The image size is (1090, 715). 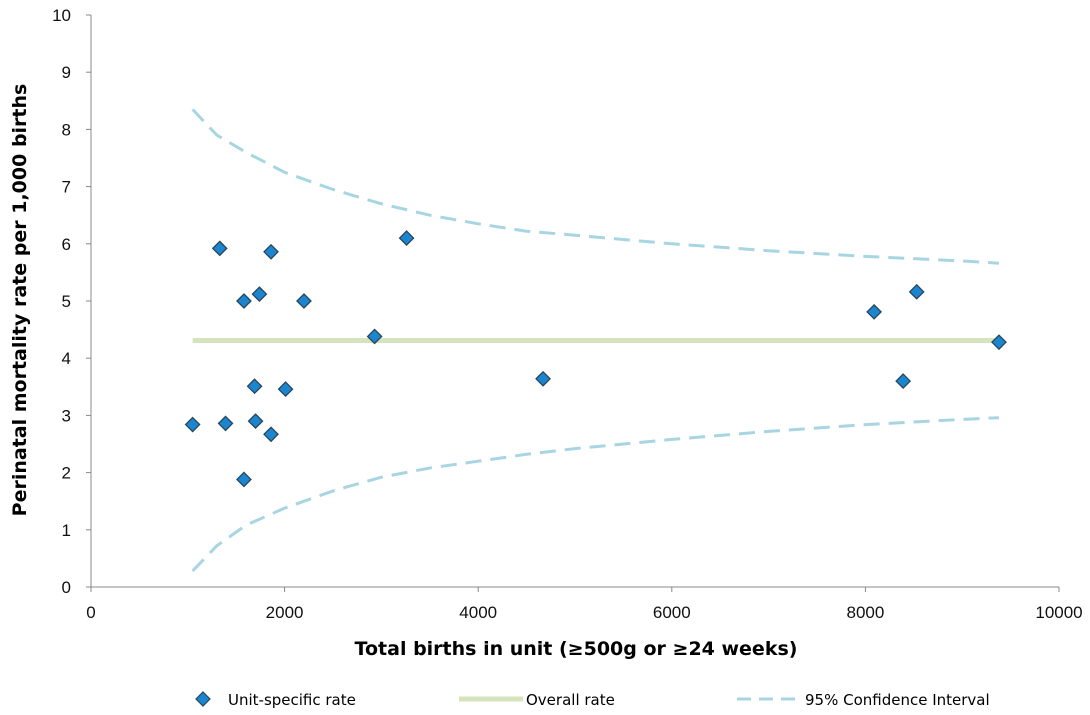 What do you see at coordinates (66, 129) in the screenshot?
I see `y-tick-label: 8` at bounding box center [66, 129].